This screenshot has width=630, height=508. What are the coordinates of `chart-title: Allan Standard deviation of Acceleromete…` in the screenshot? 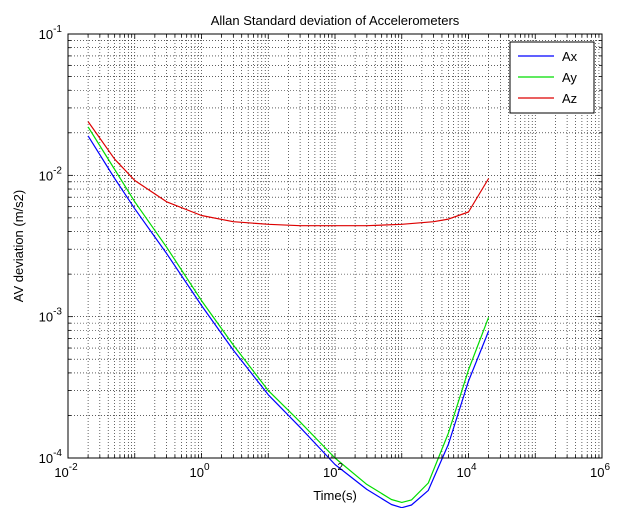 It's located at (335, 20).